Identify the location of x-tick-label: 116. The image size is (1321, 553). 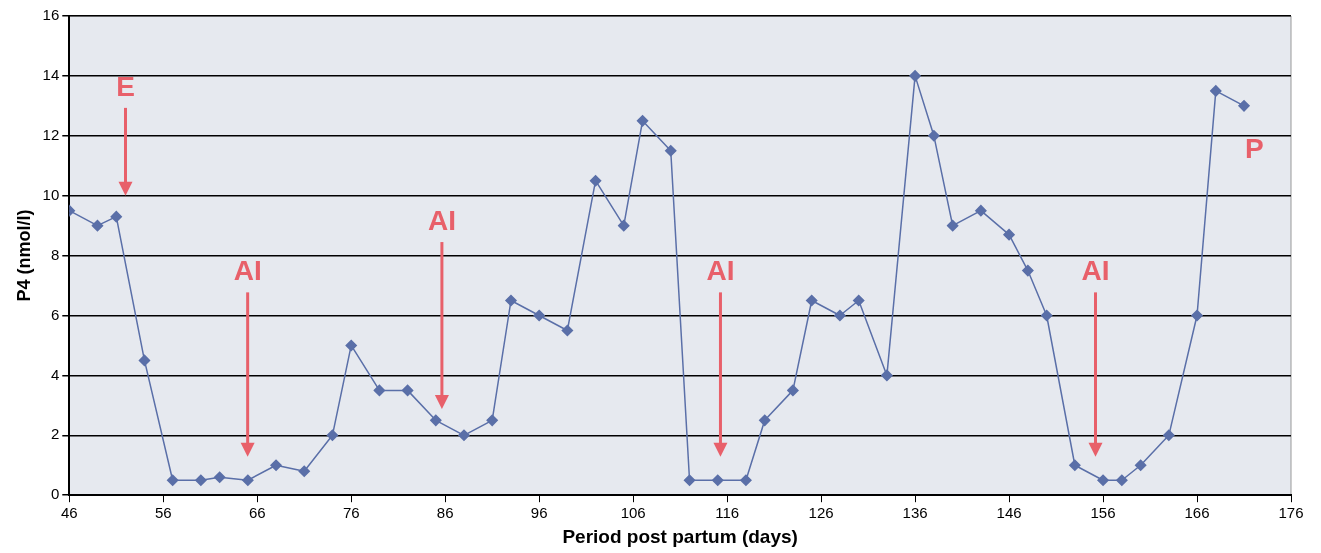
(727, 513).